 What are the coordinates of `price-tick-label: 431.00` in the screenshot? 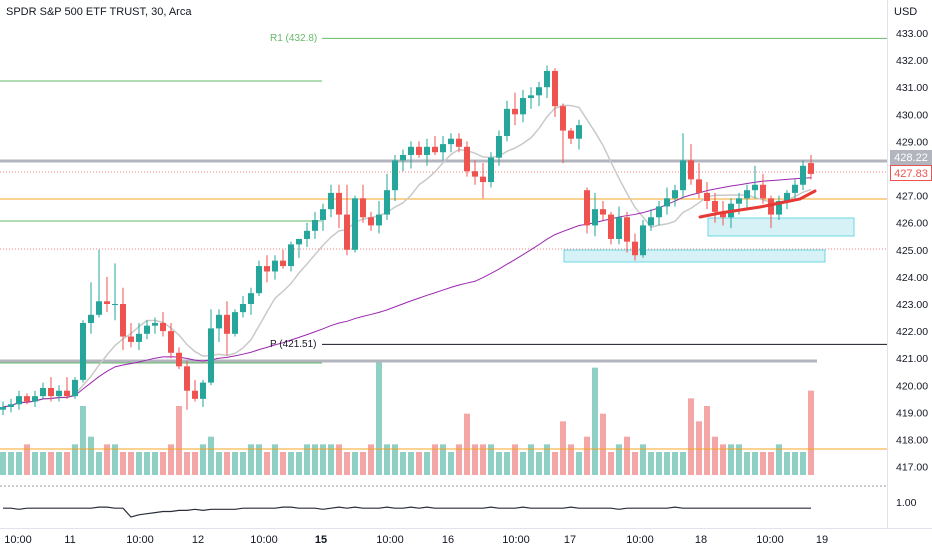 It's located at (912, 88).